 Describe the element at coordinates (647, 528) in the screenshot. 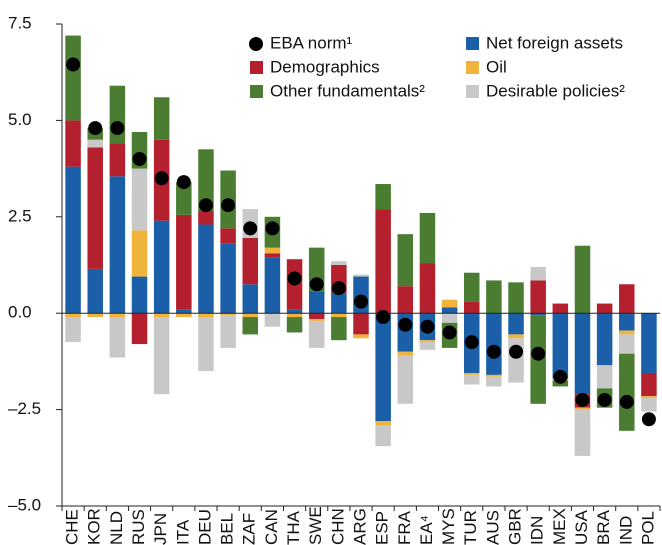

I see `x-tick-label: POL` at that location.